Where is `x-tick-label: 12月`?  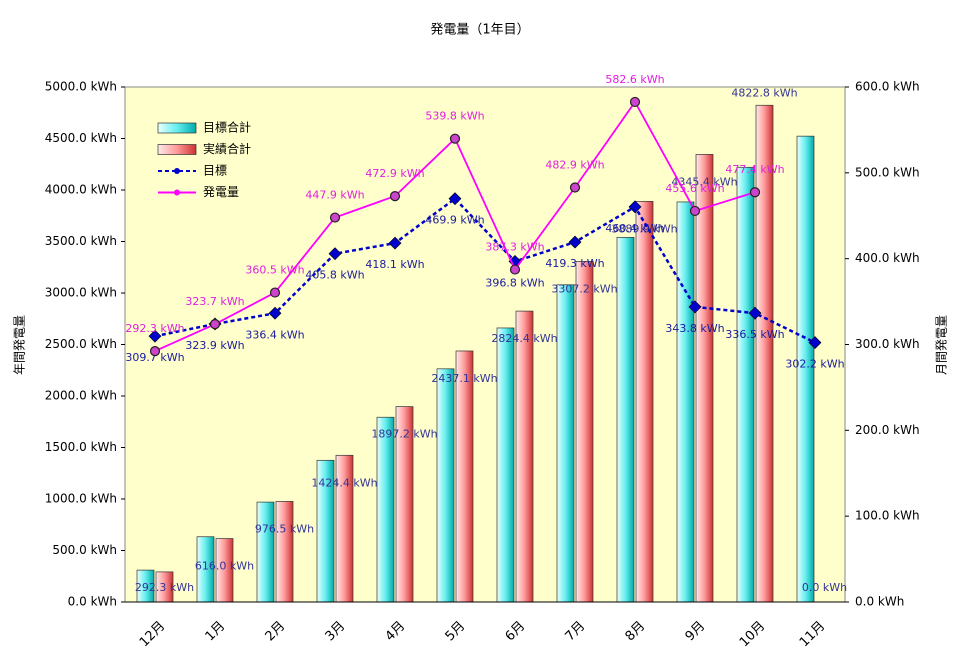
x-tick-label: 12月 is located at coordinates (152, 634).